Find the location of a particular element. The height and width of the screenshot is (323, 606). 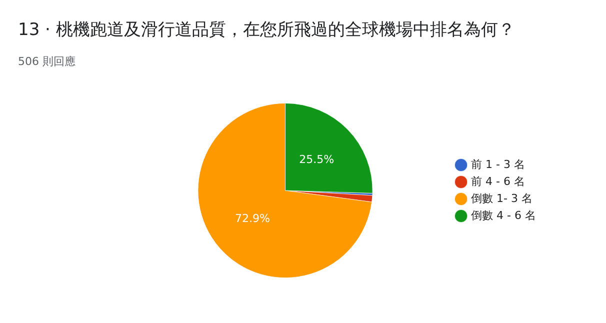

legend-label: 前 4 - 6 名 is located at coordinates (498, 181).